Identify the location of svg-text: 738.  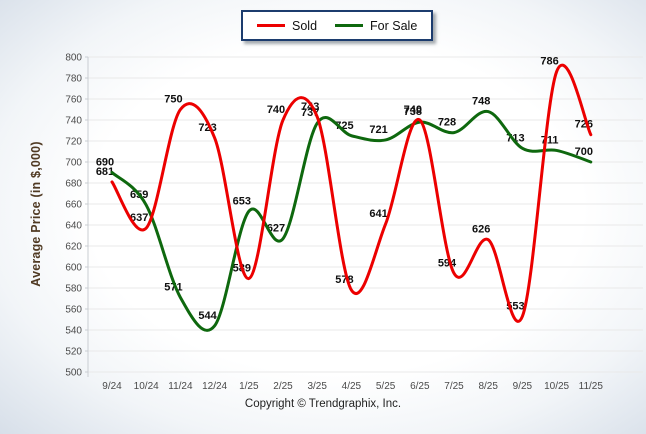
(413, 112).